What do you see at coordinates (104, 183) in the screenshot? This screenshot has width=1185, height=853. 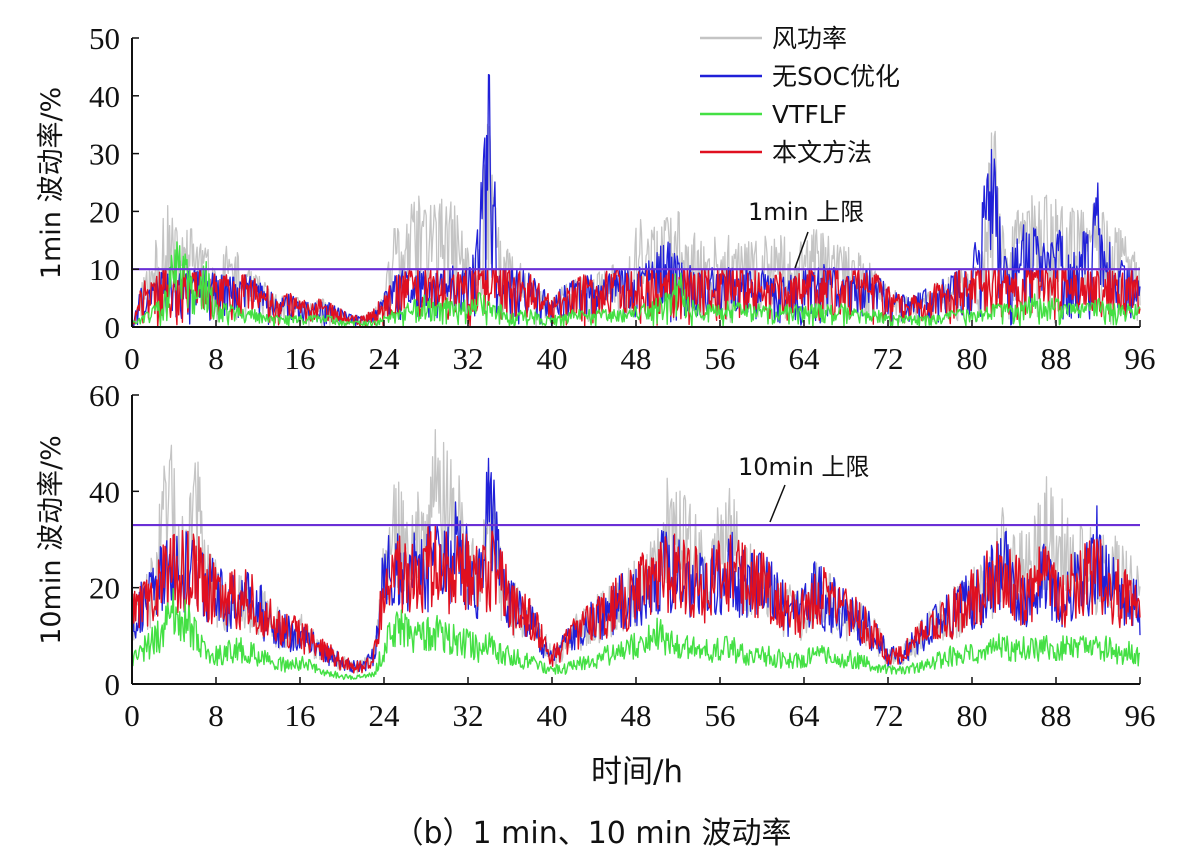 I see `y-tick-labels: 0 10 20 30 40 50` at bounding box center [104, 183].